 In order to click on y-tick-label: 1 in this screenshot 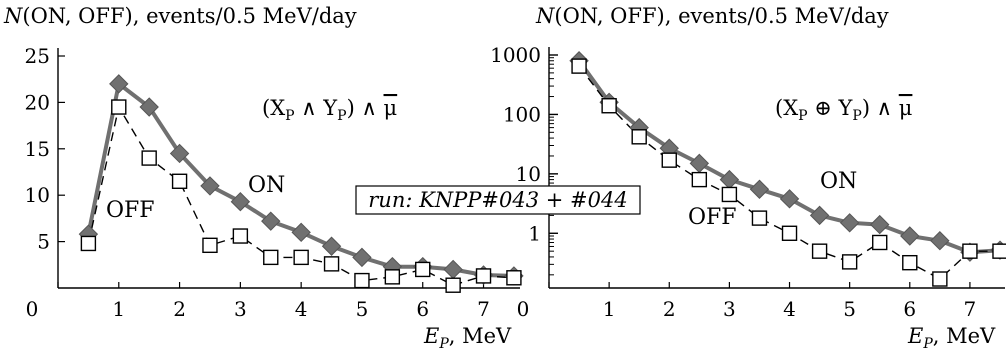, I will do `click(534, 233)`.